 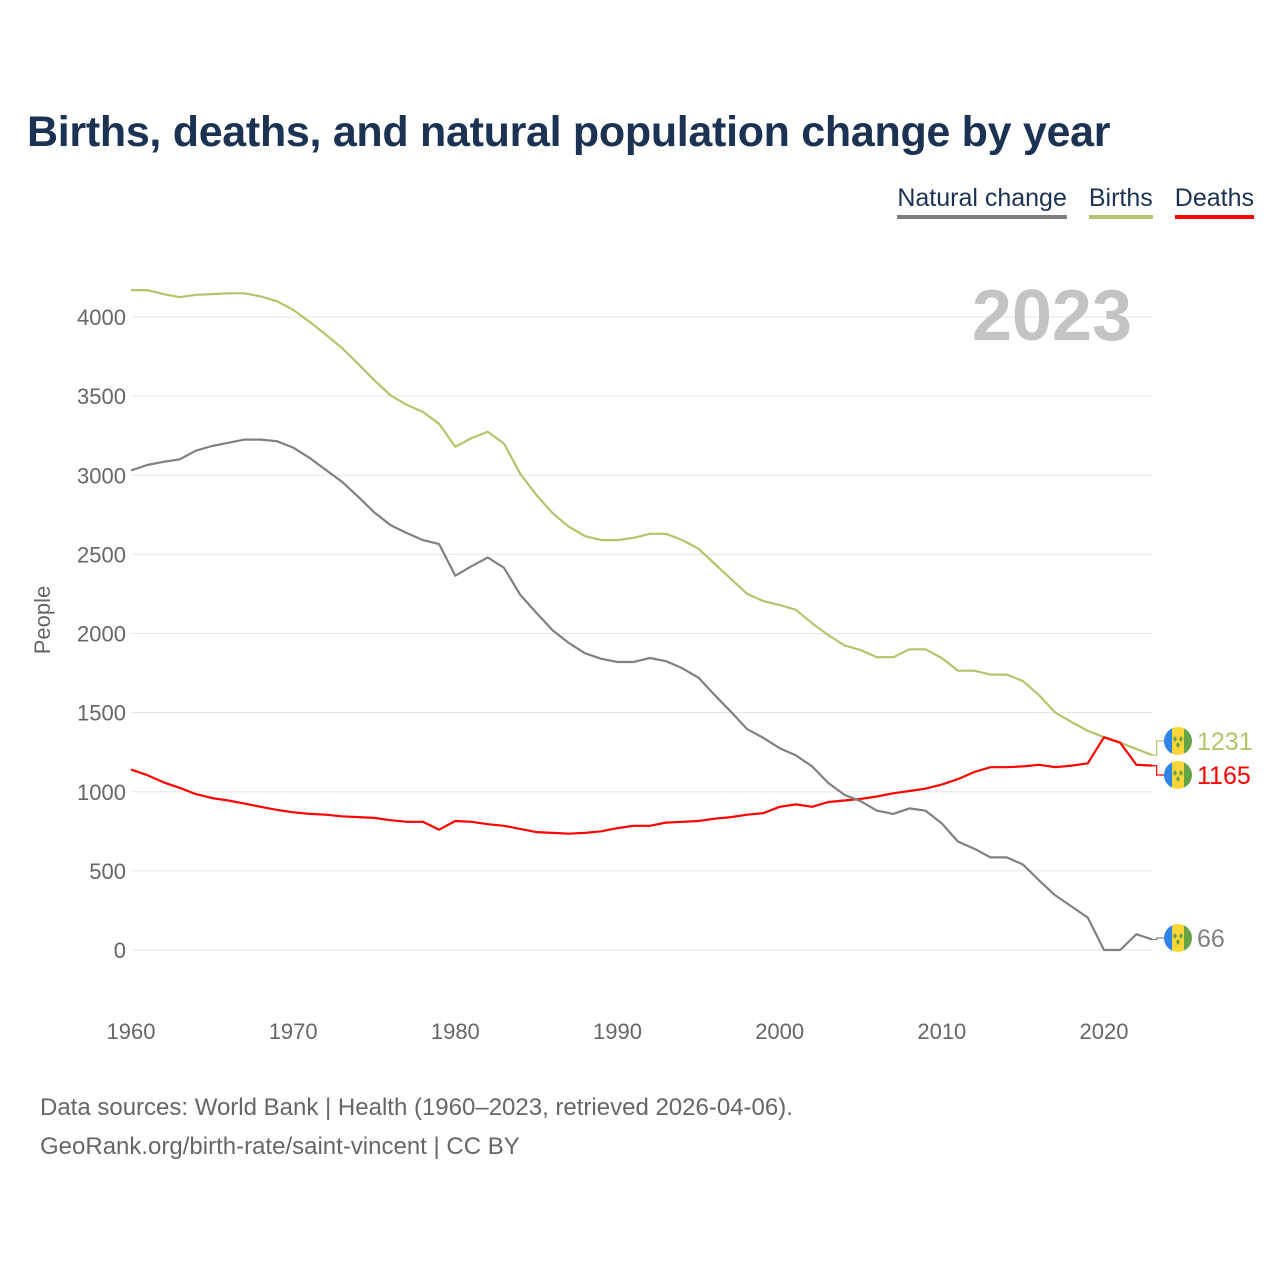 What do you see at coordinates (1104, 1031) in the screenshot?
I see `x-tick-label: 2020` at bounding box center [1104, 1031].